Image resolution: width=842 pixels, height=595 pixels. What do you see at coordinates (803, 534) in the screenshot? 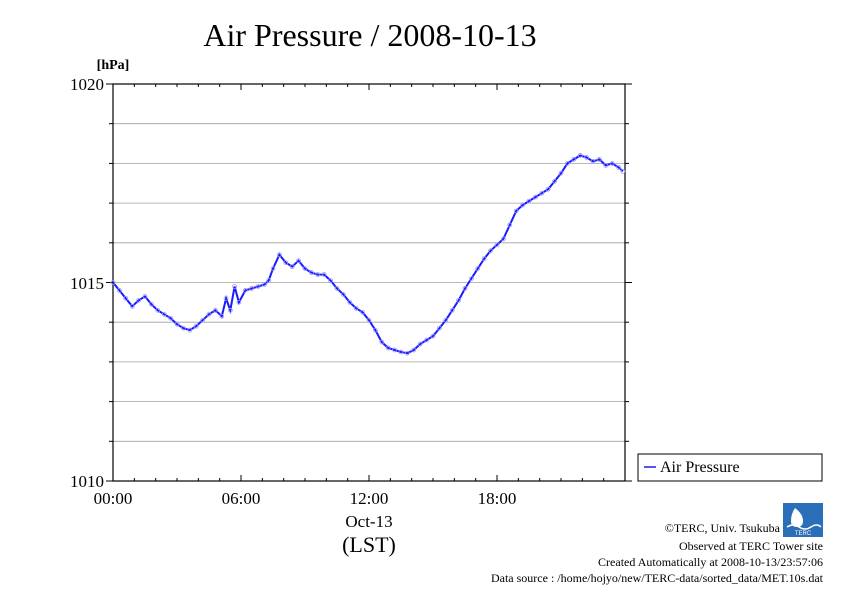
I see `logo-text: TERC` at bounding box center [803, 534].